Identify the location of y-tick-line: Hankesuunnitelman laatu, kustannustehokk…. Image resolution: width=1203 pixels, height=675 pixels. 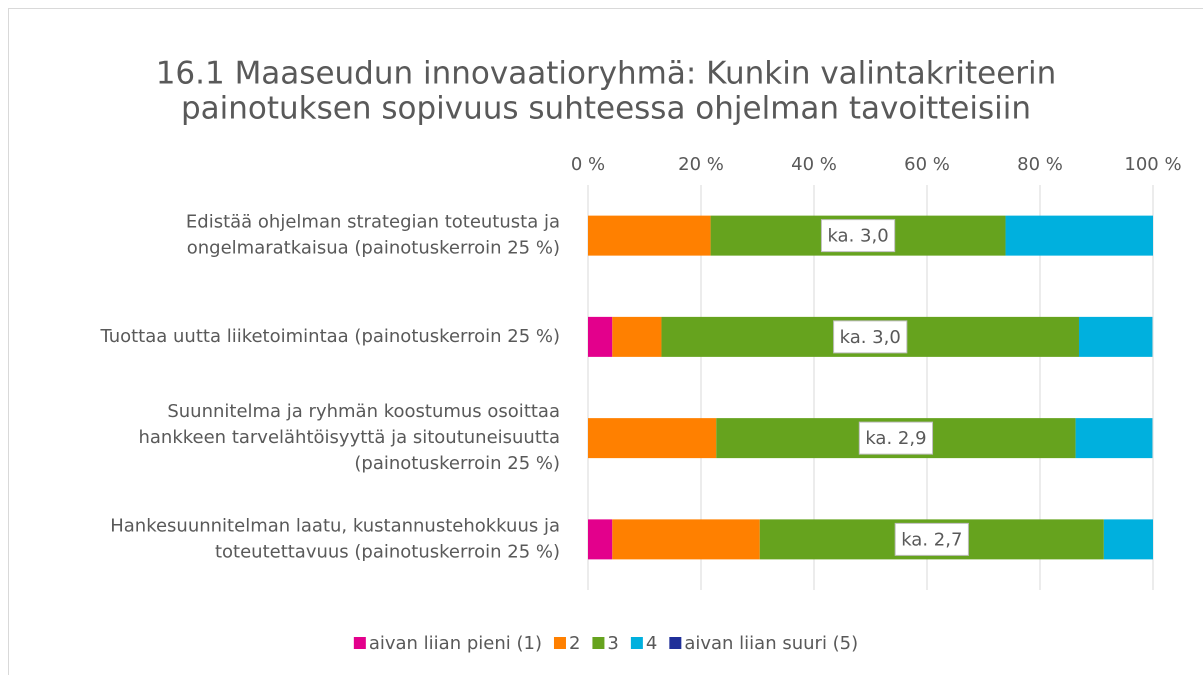
(335, 525).